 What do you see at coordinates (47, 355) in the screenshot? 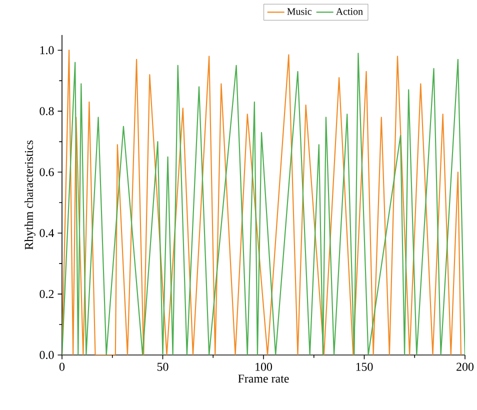
I see `y-tick-label: 0.0` at bounding box center [47, 355].